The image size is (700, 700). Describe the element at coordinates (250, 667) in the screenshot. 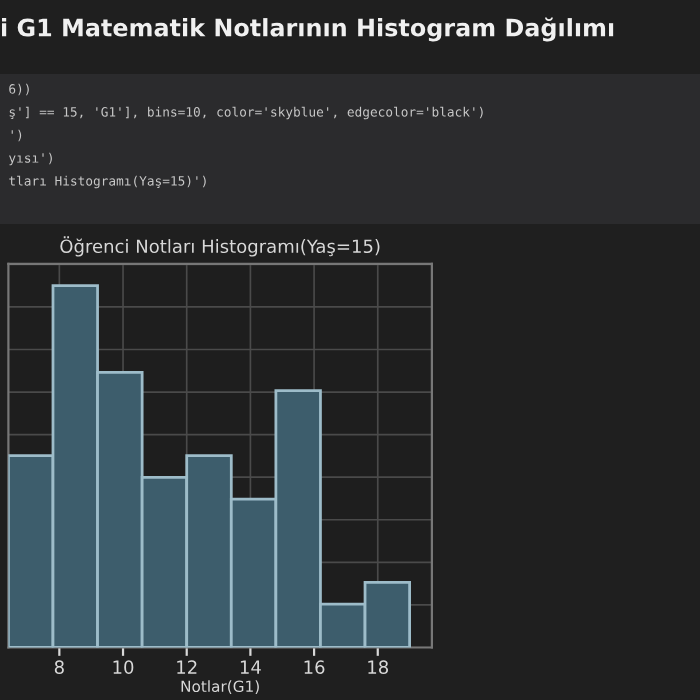

I see `x-tick-label: 14` at that location.